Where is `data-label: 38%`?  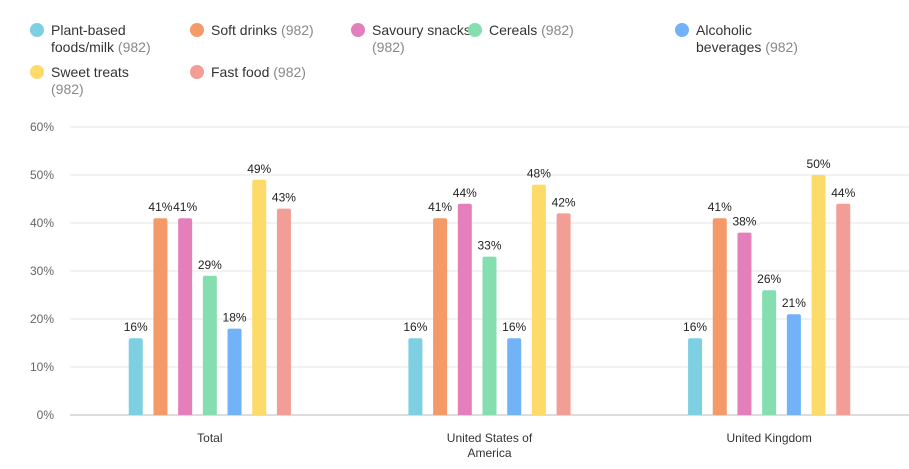 data-label: 38% is located at coordinates (744, 222).